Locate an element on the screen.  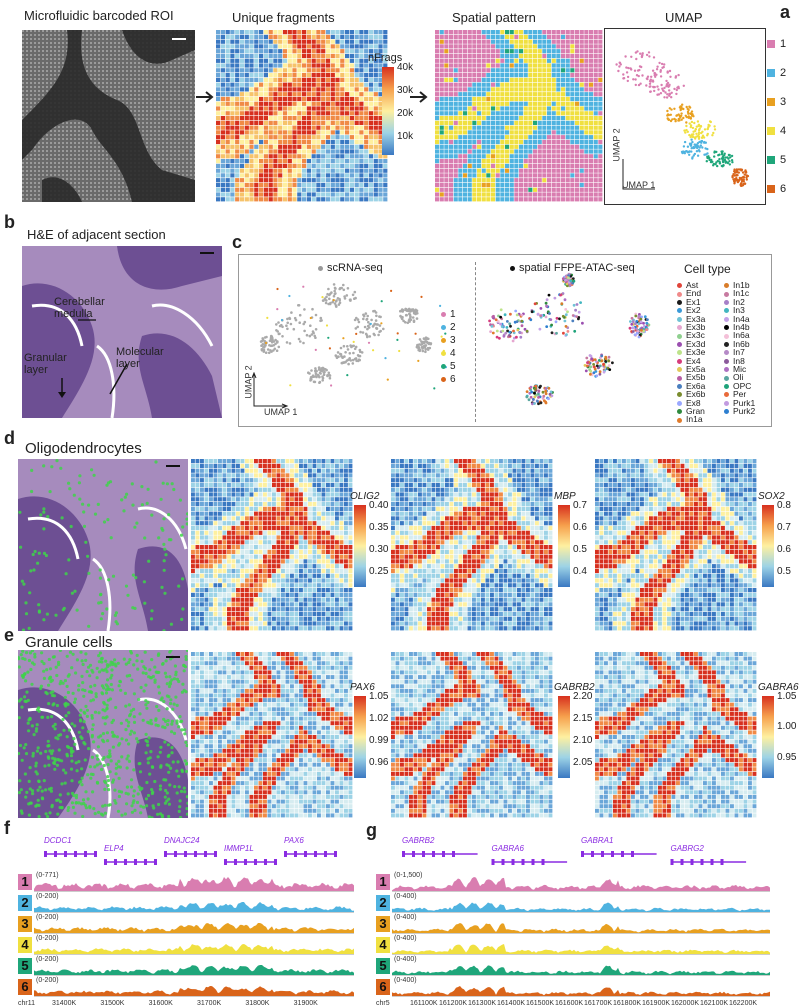
spatial-atac-title: spatial FFPE-ATAC-seq is located at coordinates (572, 268).